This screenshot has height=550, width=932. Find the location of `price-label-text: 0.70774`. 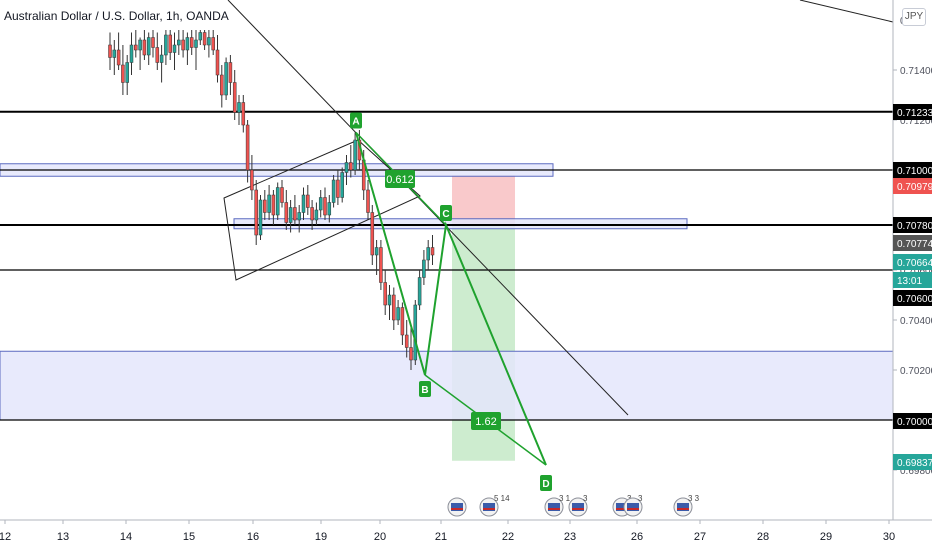

price-label-text: 0.70774 is located at coordinates (914, 244).